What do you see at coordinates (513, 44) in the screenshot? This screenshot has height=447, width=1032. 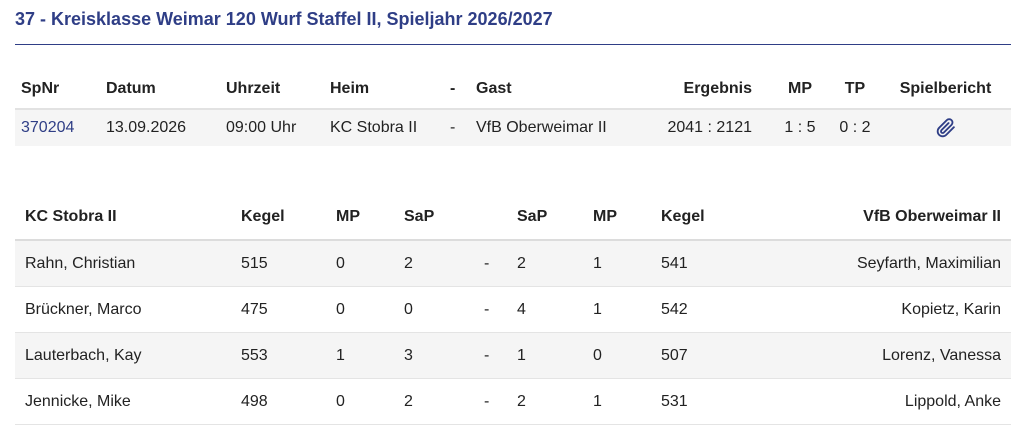 I see `title-divider` at bounding box center [513, 44].